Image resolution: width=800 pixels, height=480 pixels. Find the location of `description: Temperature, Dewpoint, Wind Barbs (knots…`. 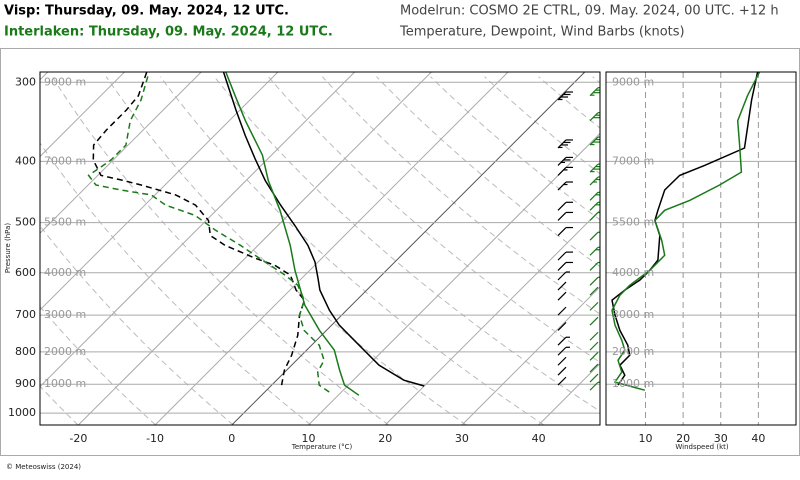

description: Temperature, Dewpoint, Wind Barbs (knots… is located at coordinates (542, 32).